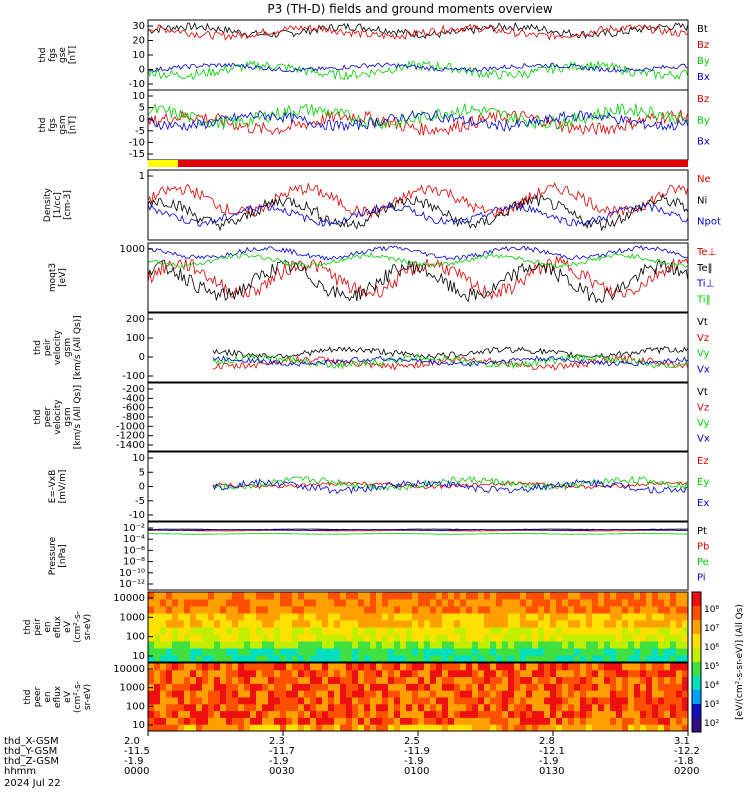 This screenshot has width=750, height=800. I want to click on legend-Ez: Ez, so click(703, 461).